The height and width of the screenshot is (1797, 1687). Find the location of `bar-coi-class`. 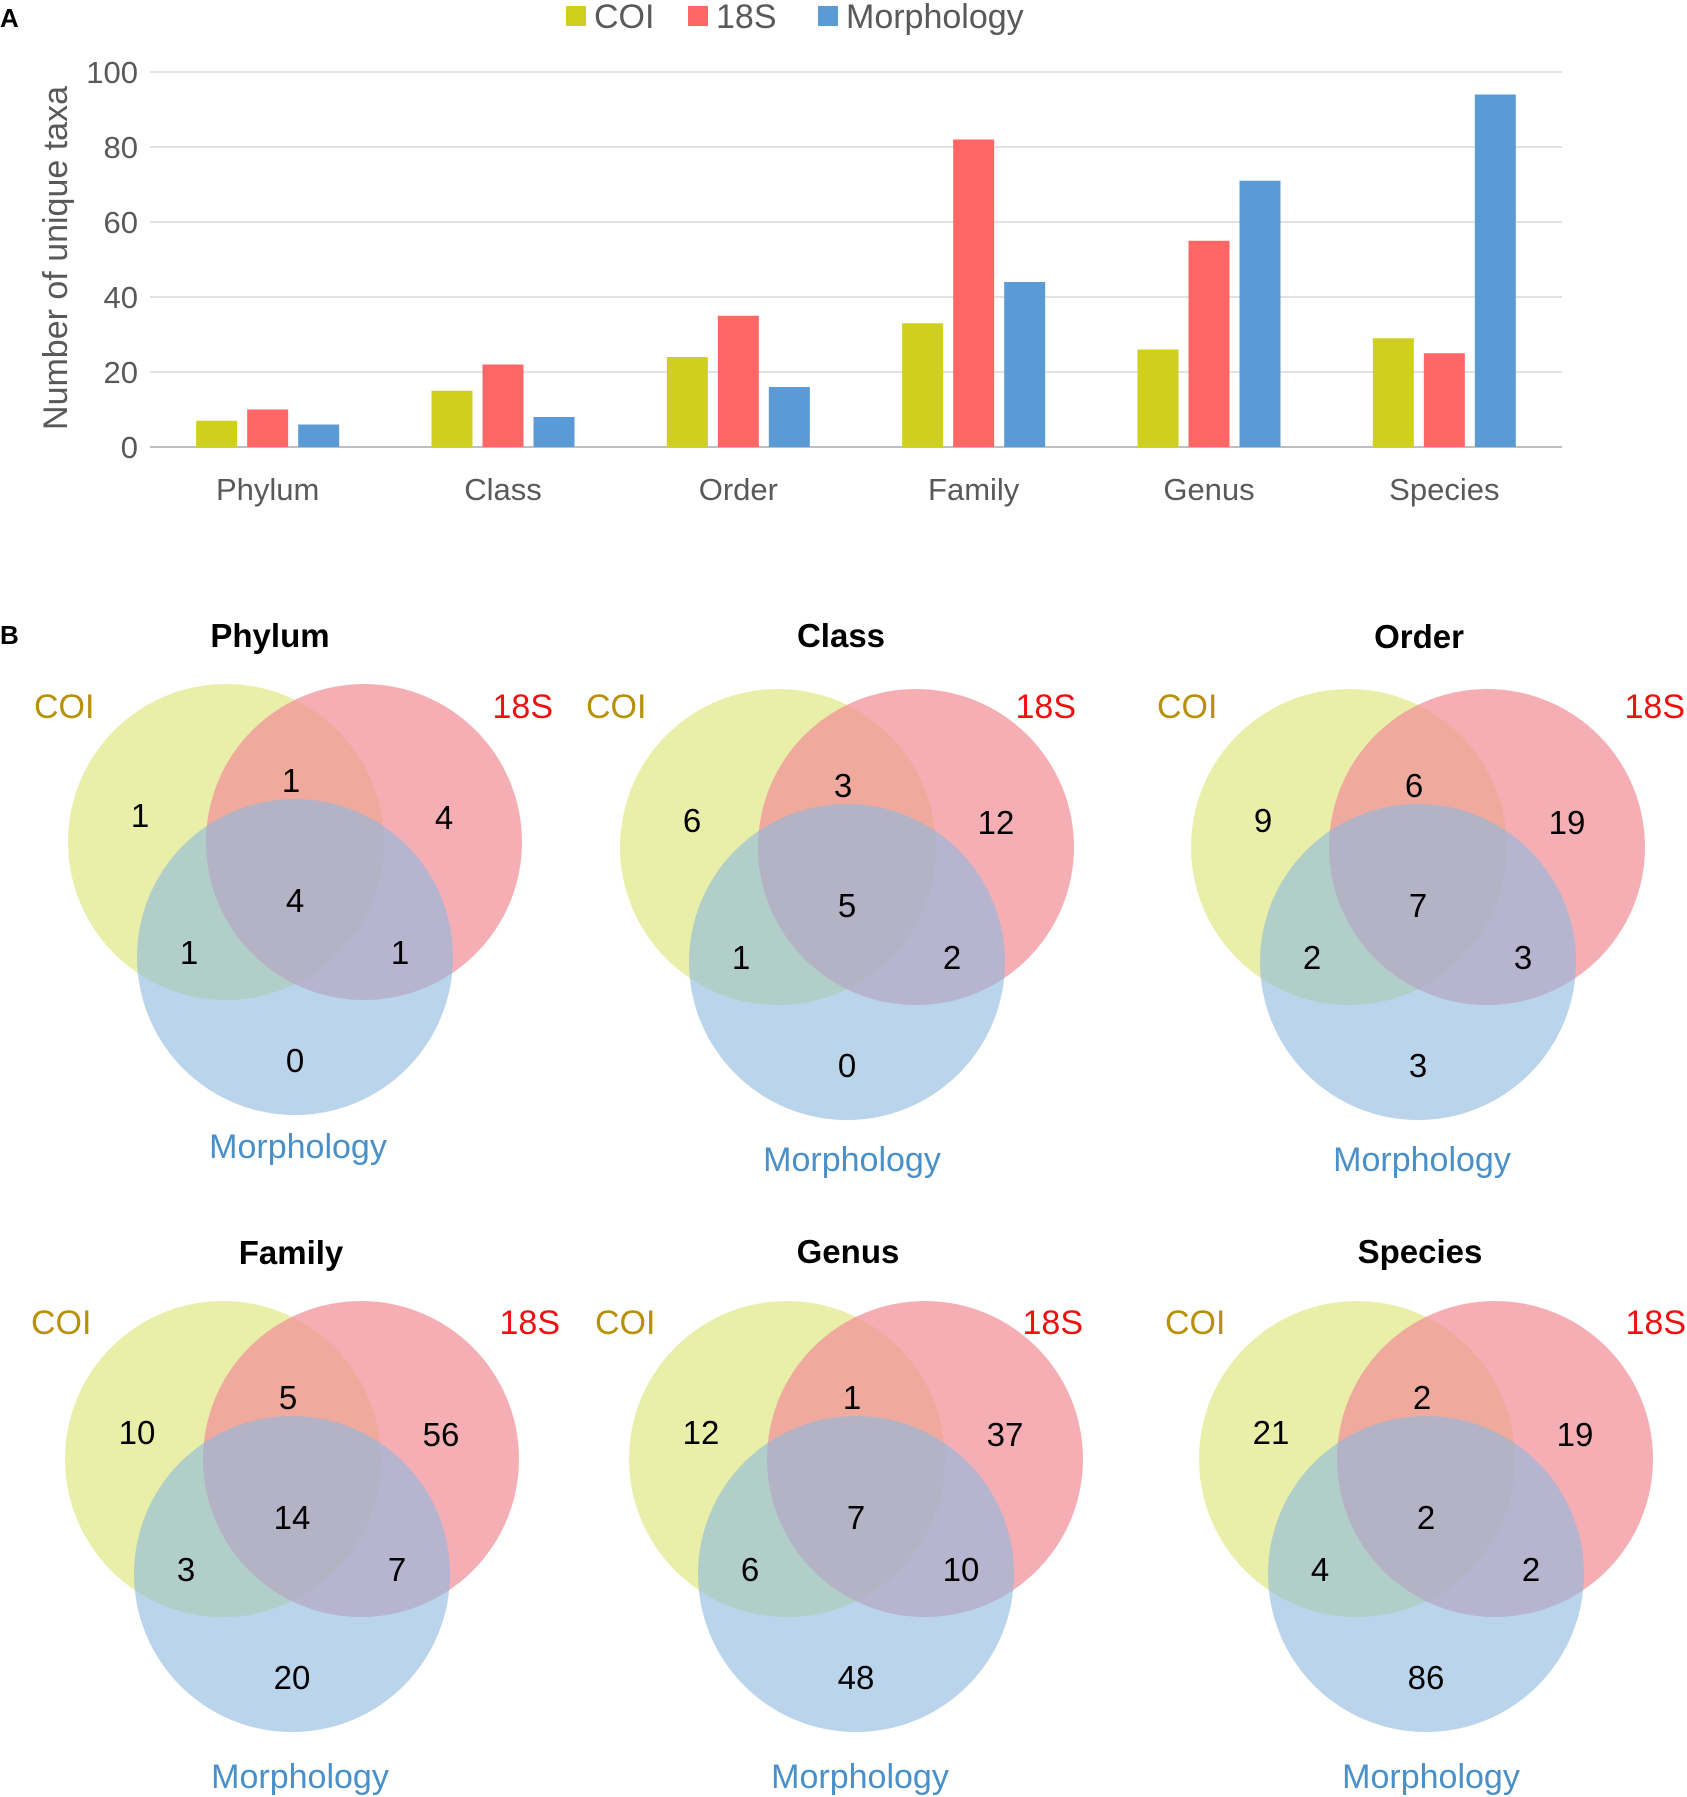

bar-coi-class is located at coordinates (452, 418).